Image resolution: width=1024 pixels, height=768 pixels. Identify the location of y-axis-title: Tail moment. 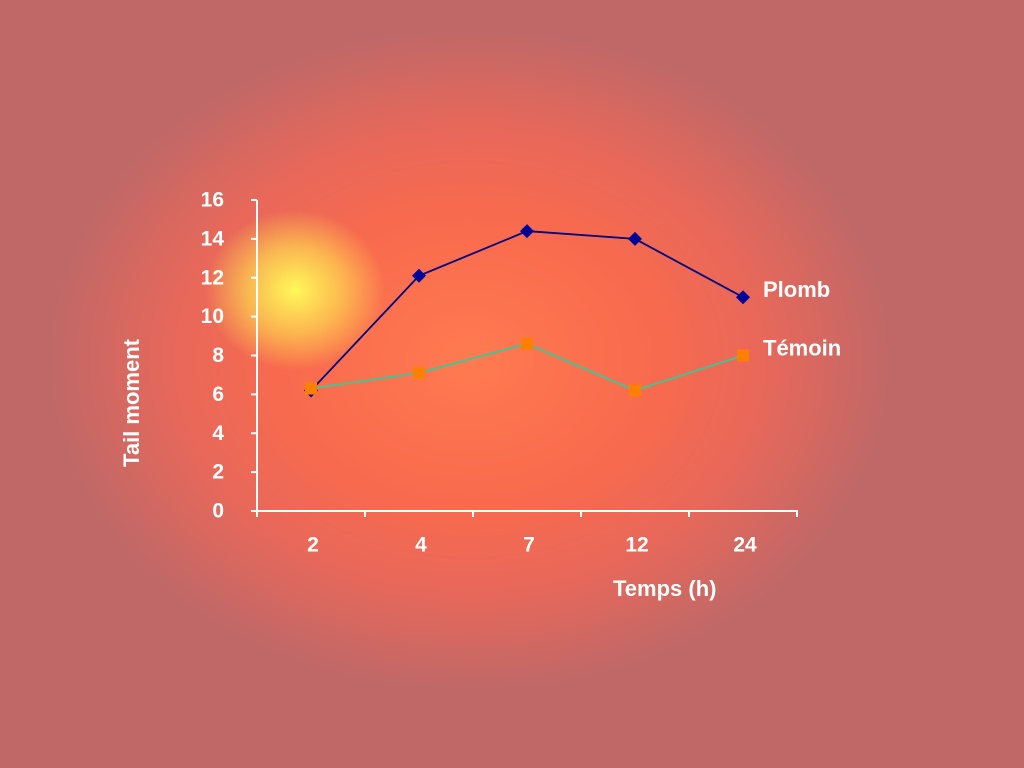
(131, 402).